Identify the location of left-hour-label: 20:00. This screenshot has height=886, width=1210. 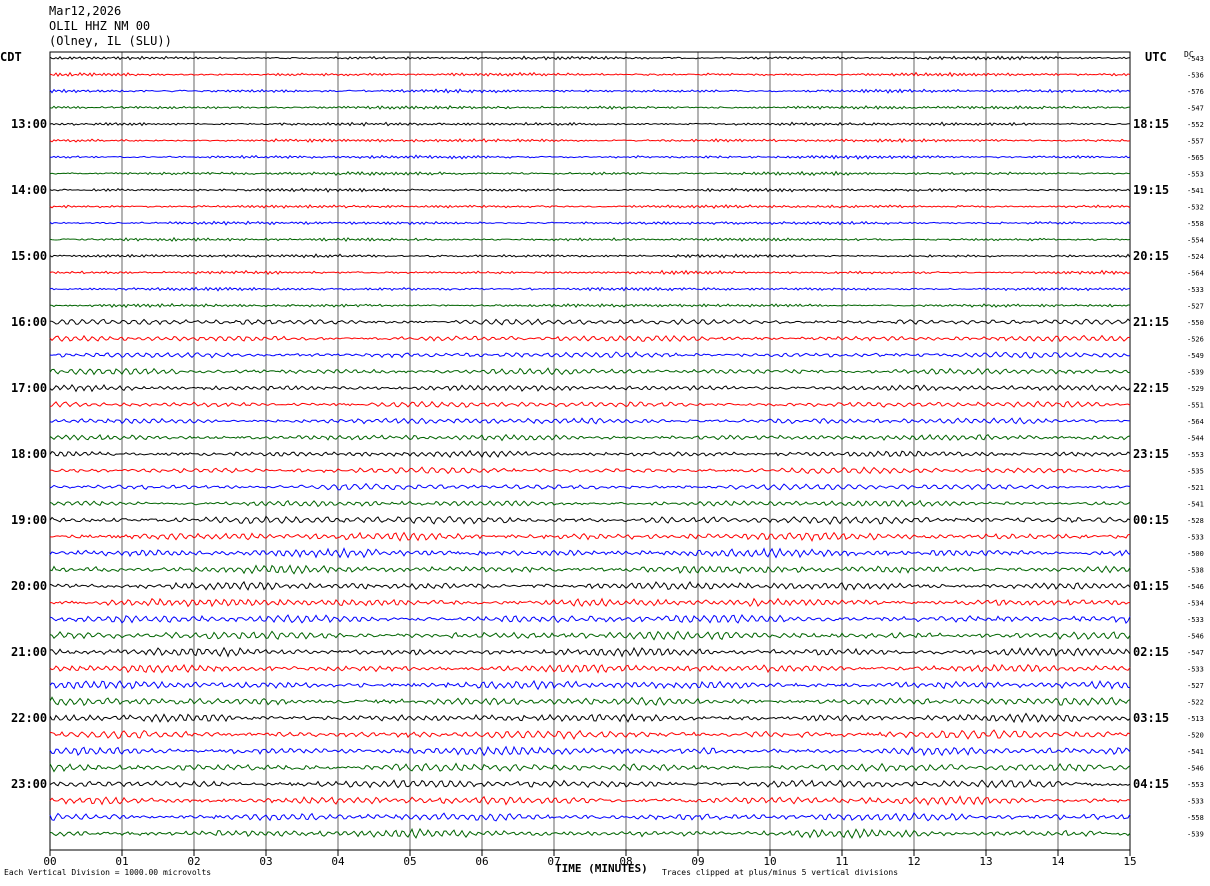
(29, 586).